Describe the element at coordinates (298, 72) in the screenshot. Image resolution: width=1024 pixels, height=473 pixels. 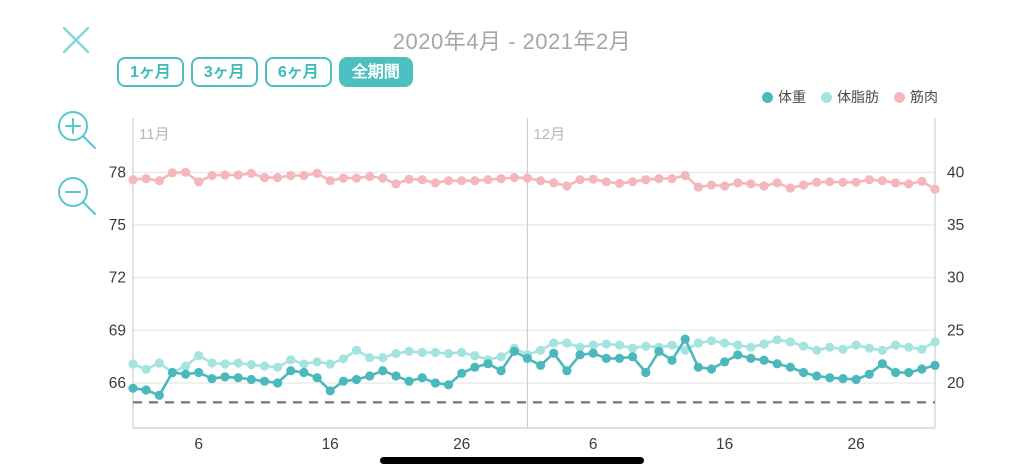
I see `range-button-6month: 6ヶ月` at that location.